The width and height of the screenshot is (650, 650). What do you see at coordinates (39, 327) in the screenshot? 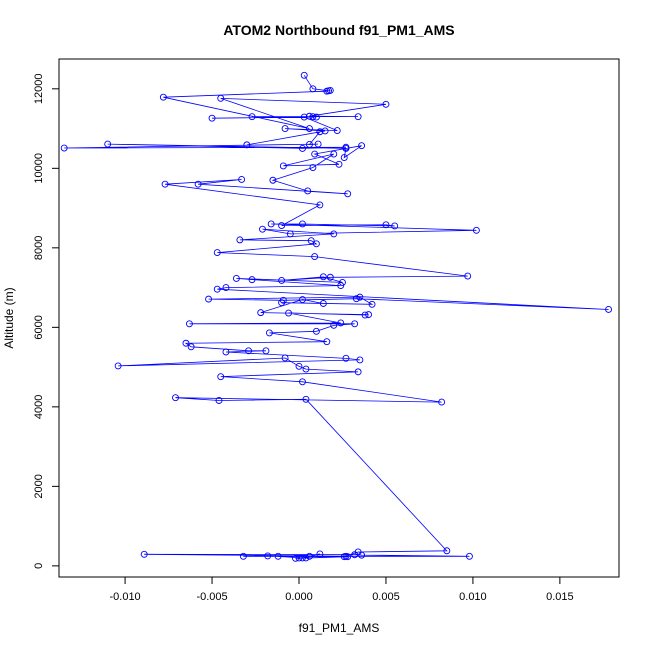
I see `y-tick-label: 6000` at bounding box center [39, 327].